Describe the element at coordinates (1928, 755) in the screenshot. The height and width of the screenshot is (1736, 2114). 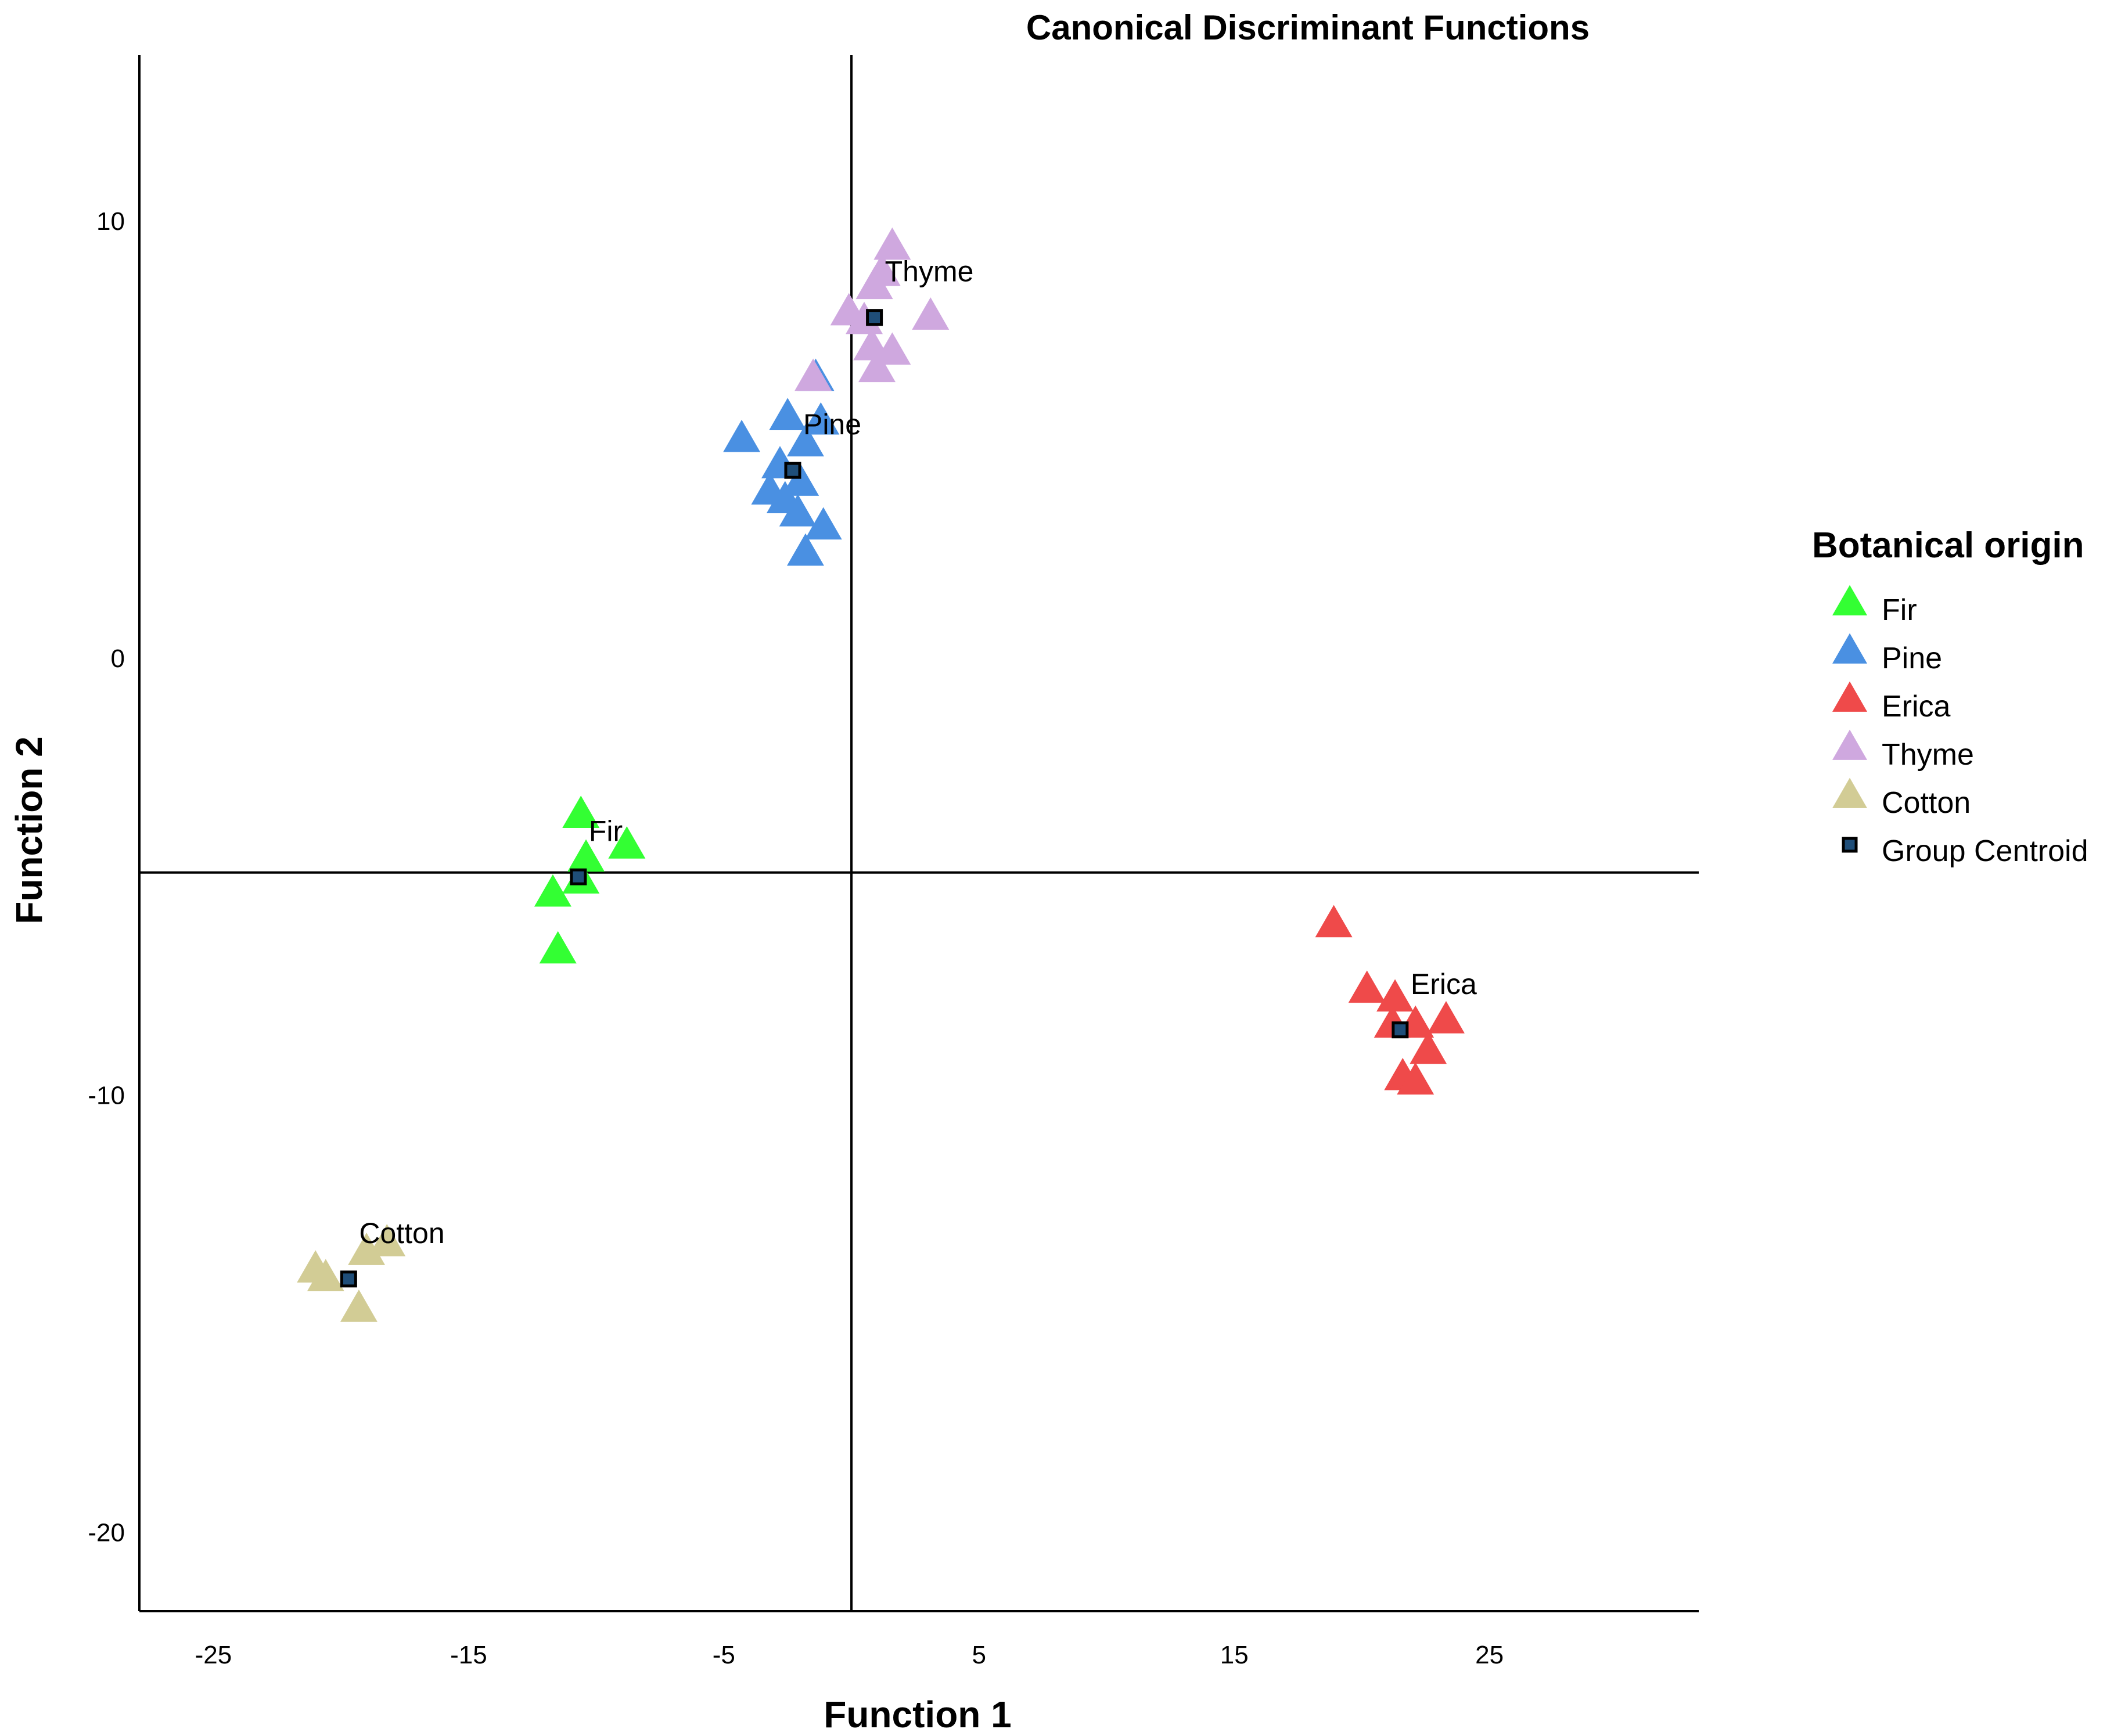
I see `legend-label-thyme: Thyme` at that location.